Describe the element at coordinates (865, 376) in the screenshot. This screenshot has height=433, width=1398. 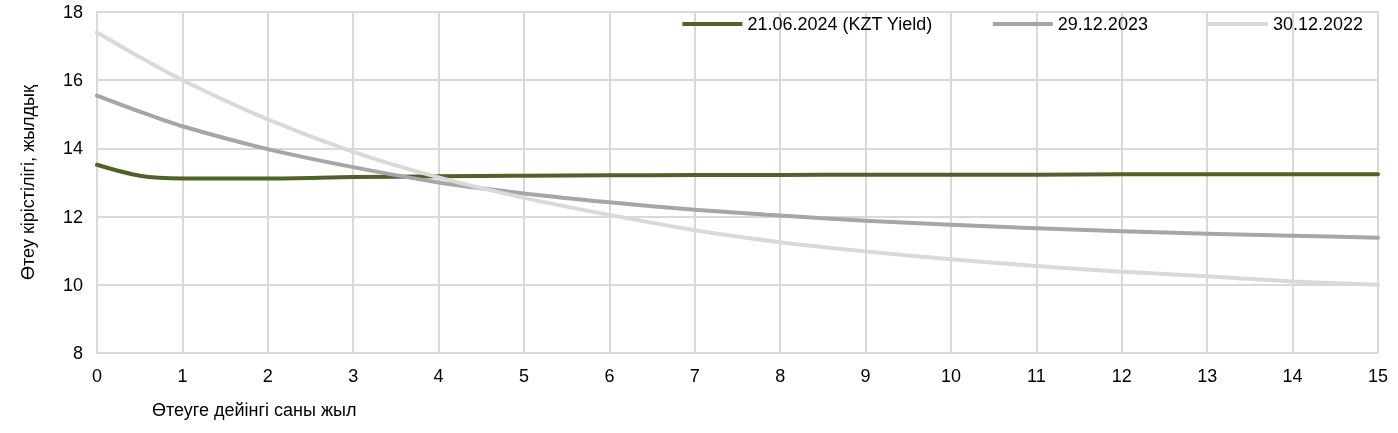
I see `x-tick-label: 9` at that location.